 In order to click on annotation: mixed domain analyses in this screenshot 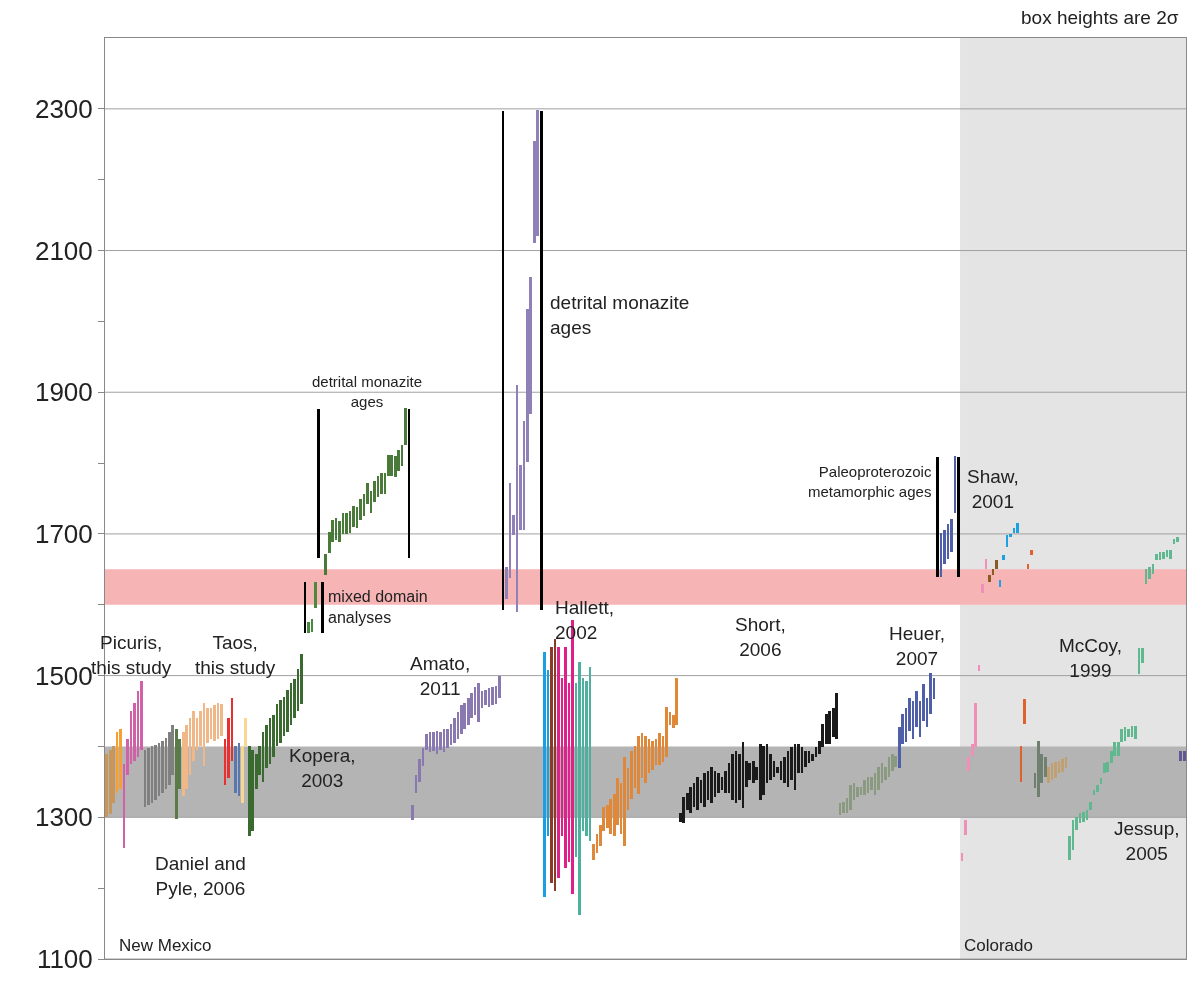, I will do `click(378, 607)`.